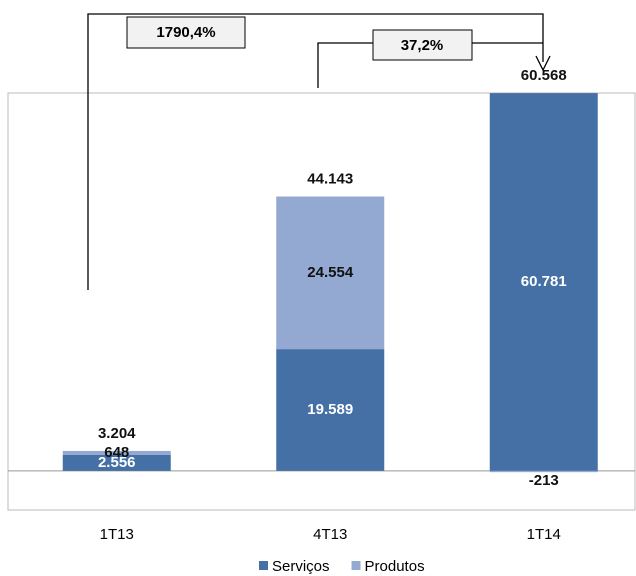  Describe the element at coordinates (544, 534) in the screenshot. I see `x-tick-label: 1T14` at that location.